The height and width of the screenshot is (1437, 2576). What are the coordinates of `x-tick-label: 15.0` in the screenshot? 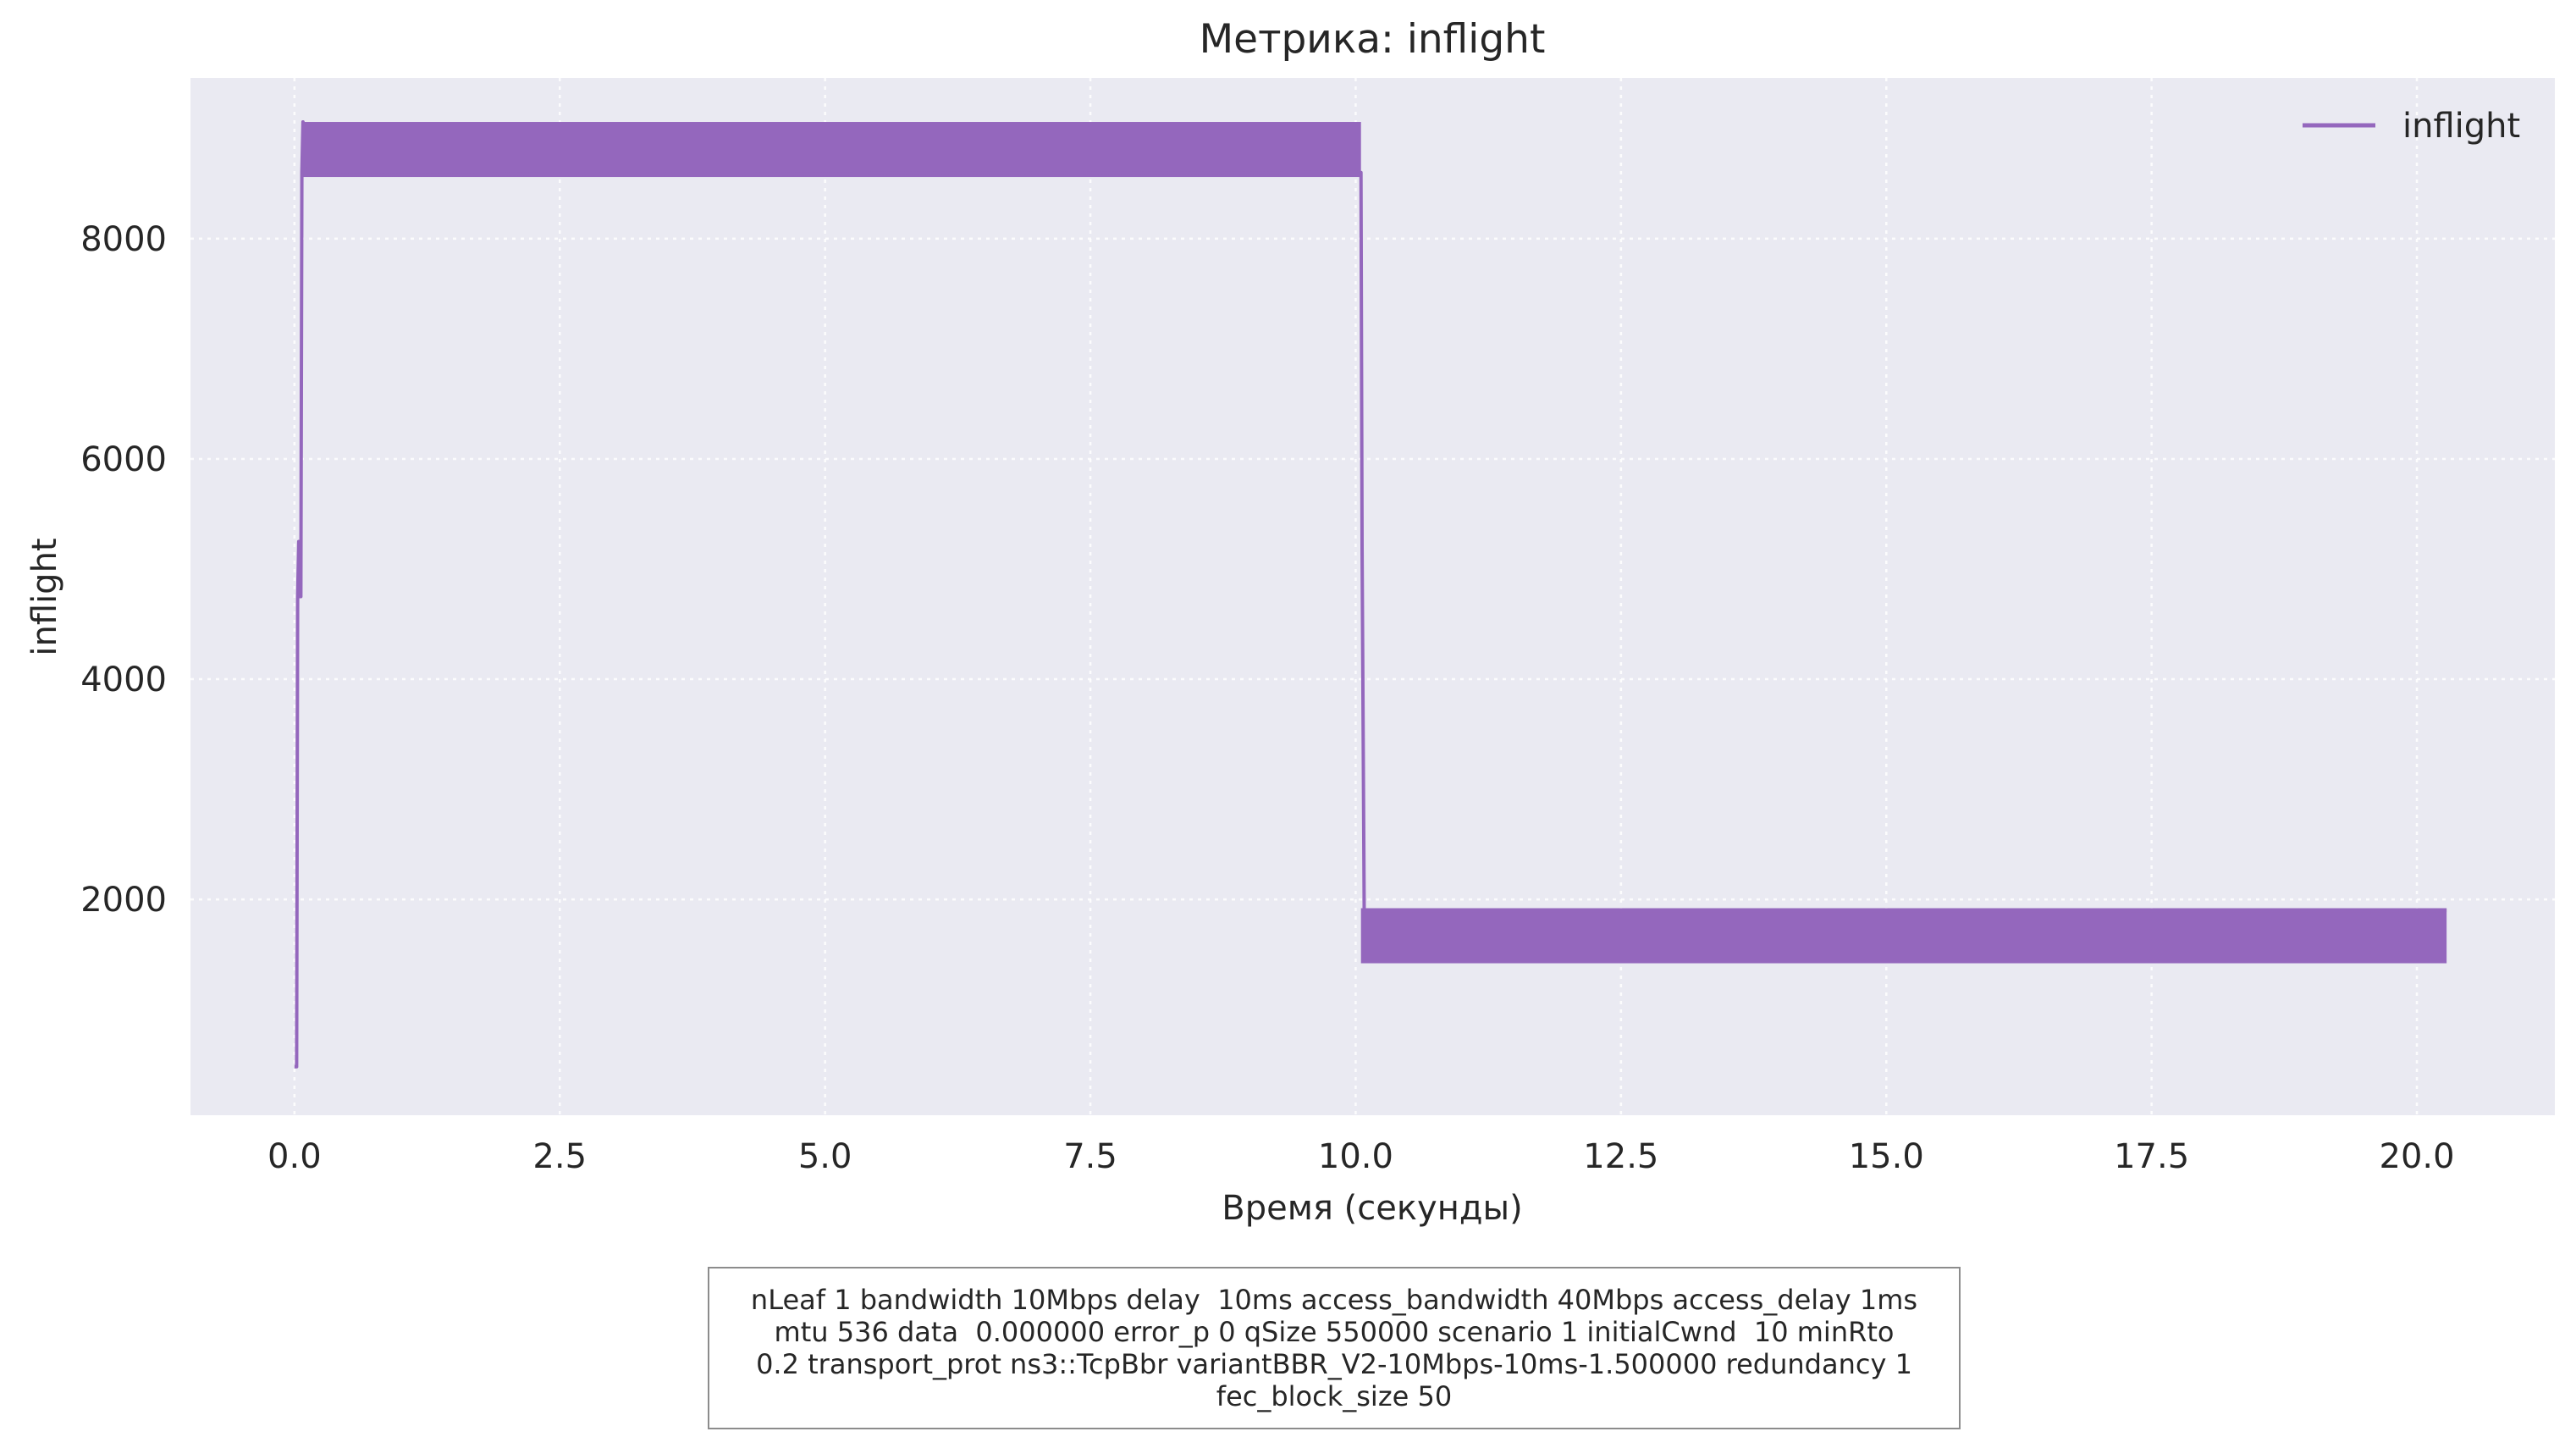 It's located at (1887, 1156).